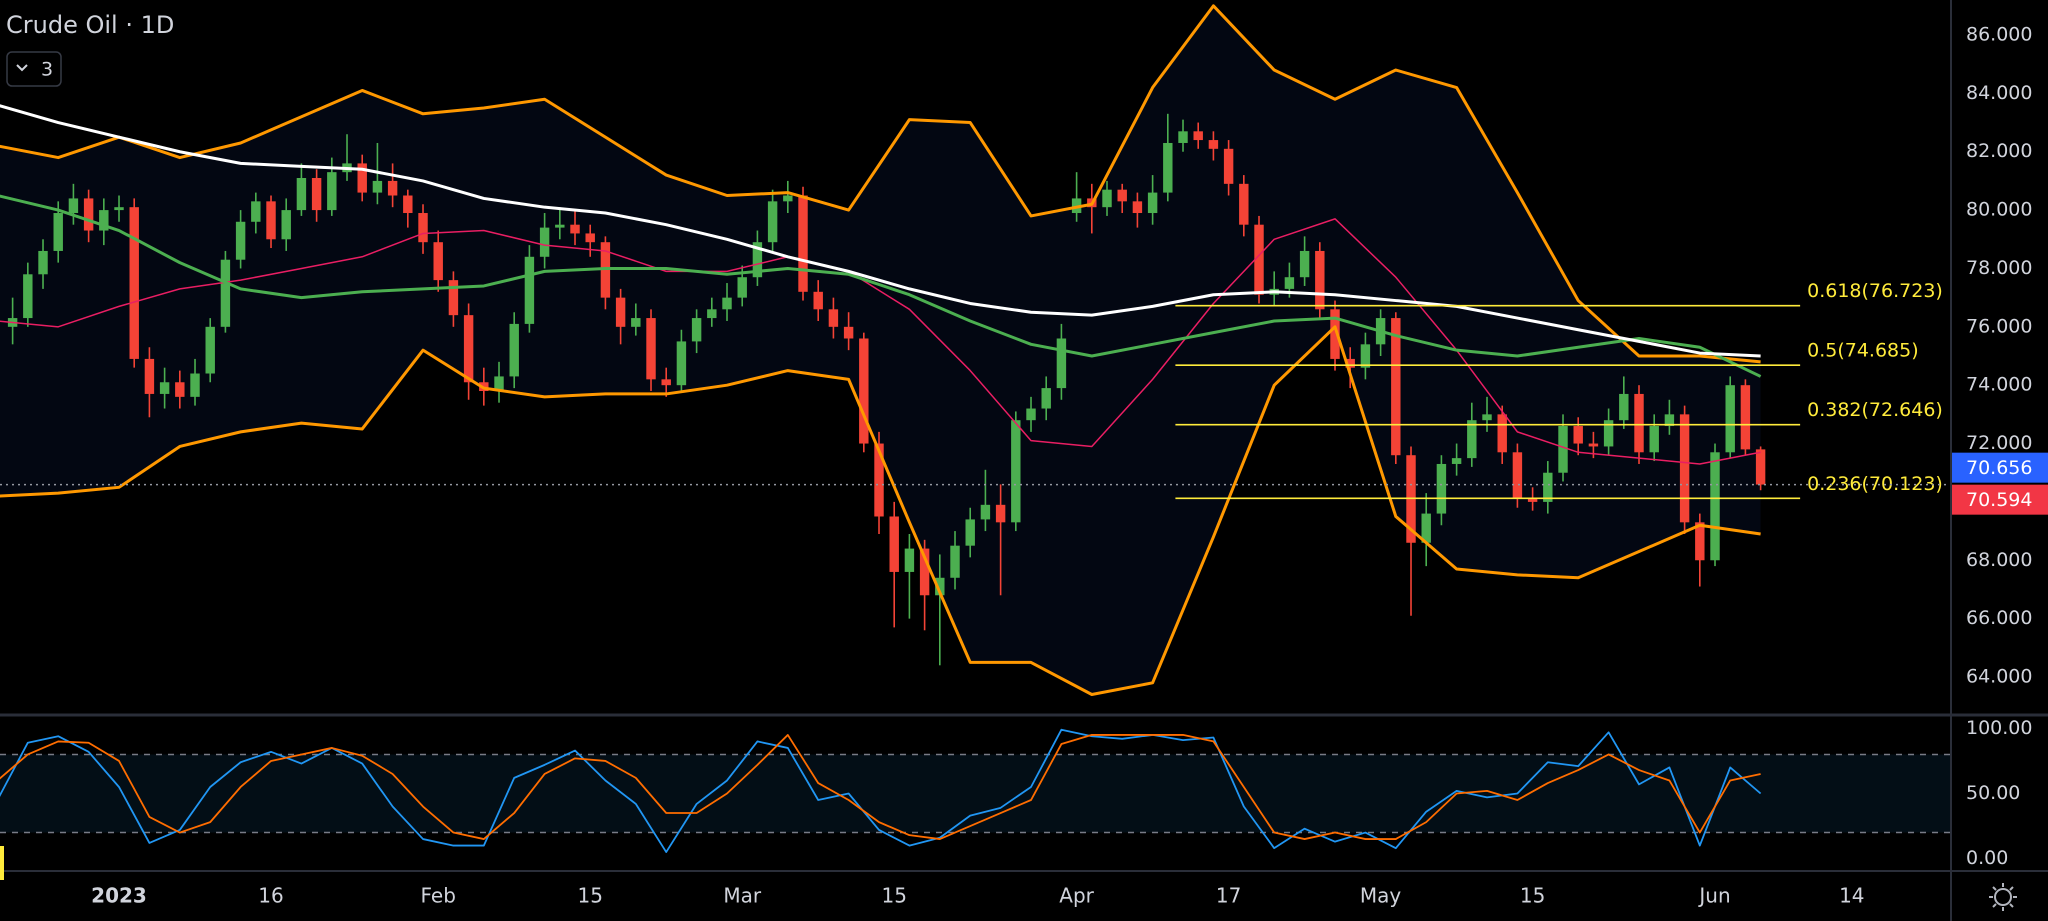  What do you see at coordinates (1999, 210) in the screenshot?
I see `y-tick-label: 80.000` at bounding box center [1999, 210].